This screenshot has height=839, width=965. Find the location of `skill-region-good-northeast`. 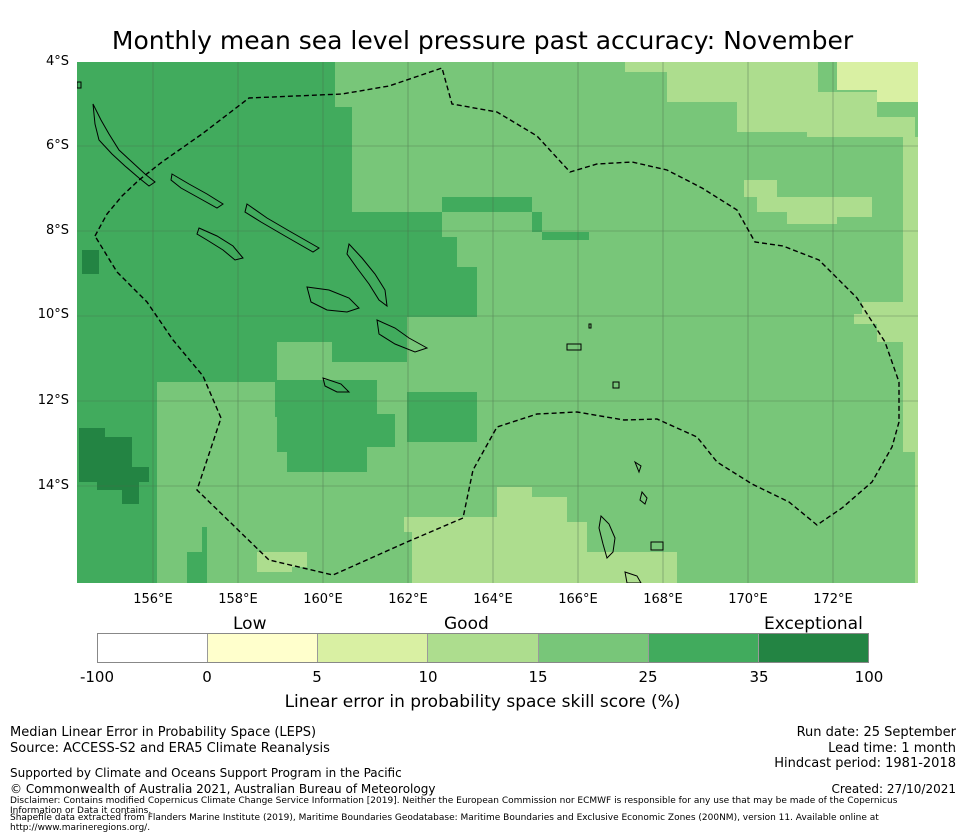

skill-region-good-northeast is located at coordinates (808, 202).